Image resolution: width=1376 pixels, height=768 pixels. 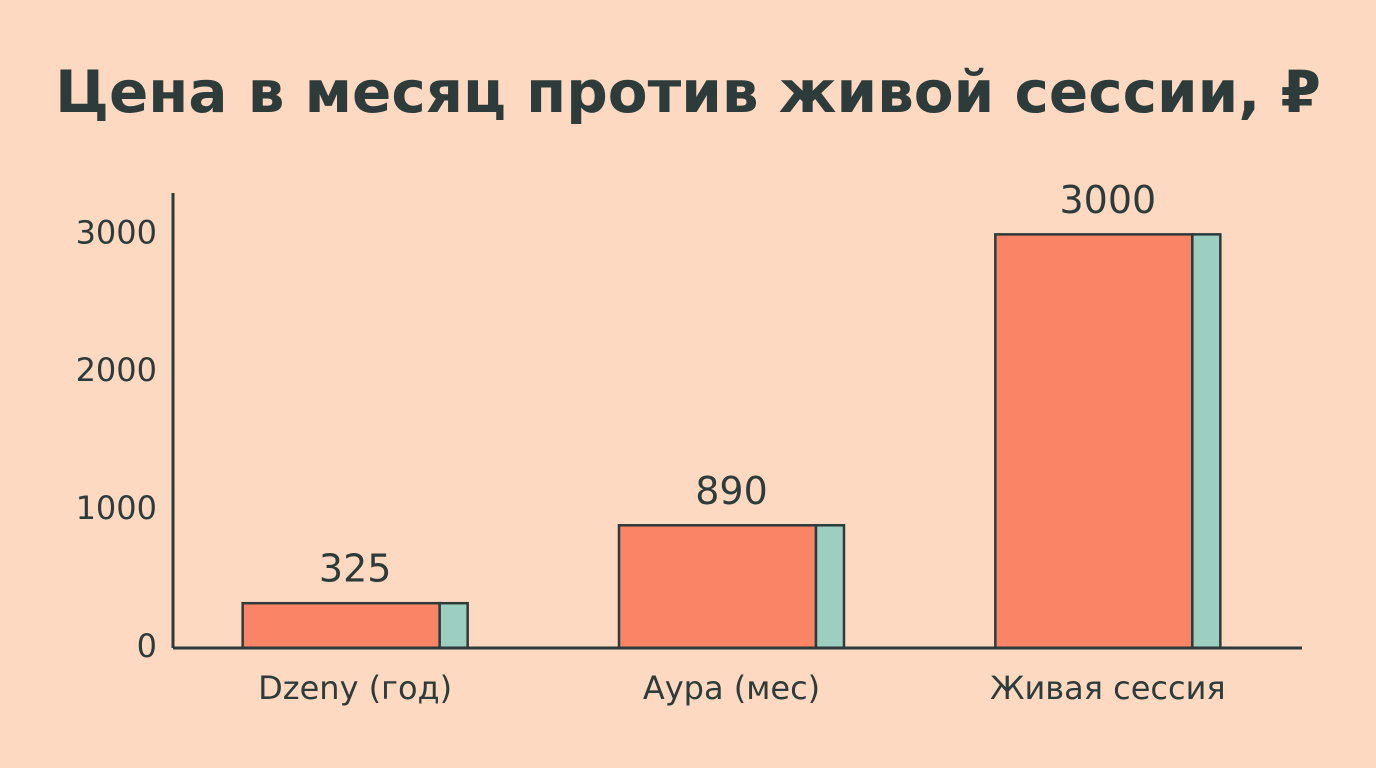 What do you see at coordinates (1107, 200) in the screenshot?
I see `value-label: 3000` at bounding box center [1107, 200].